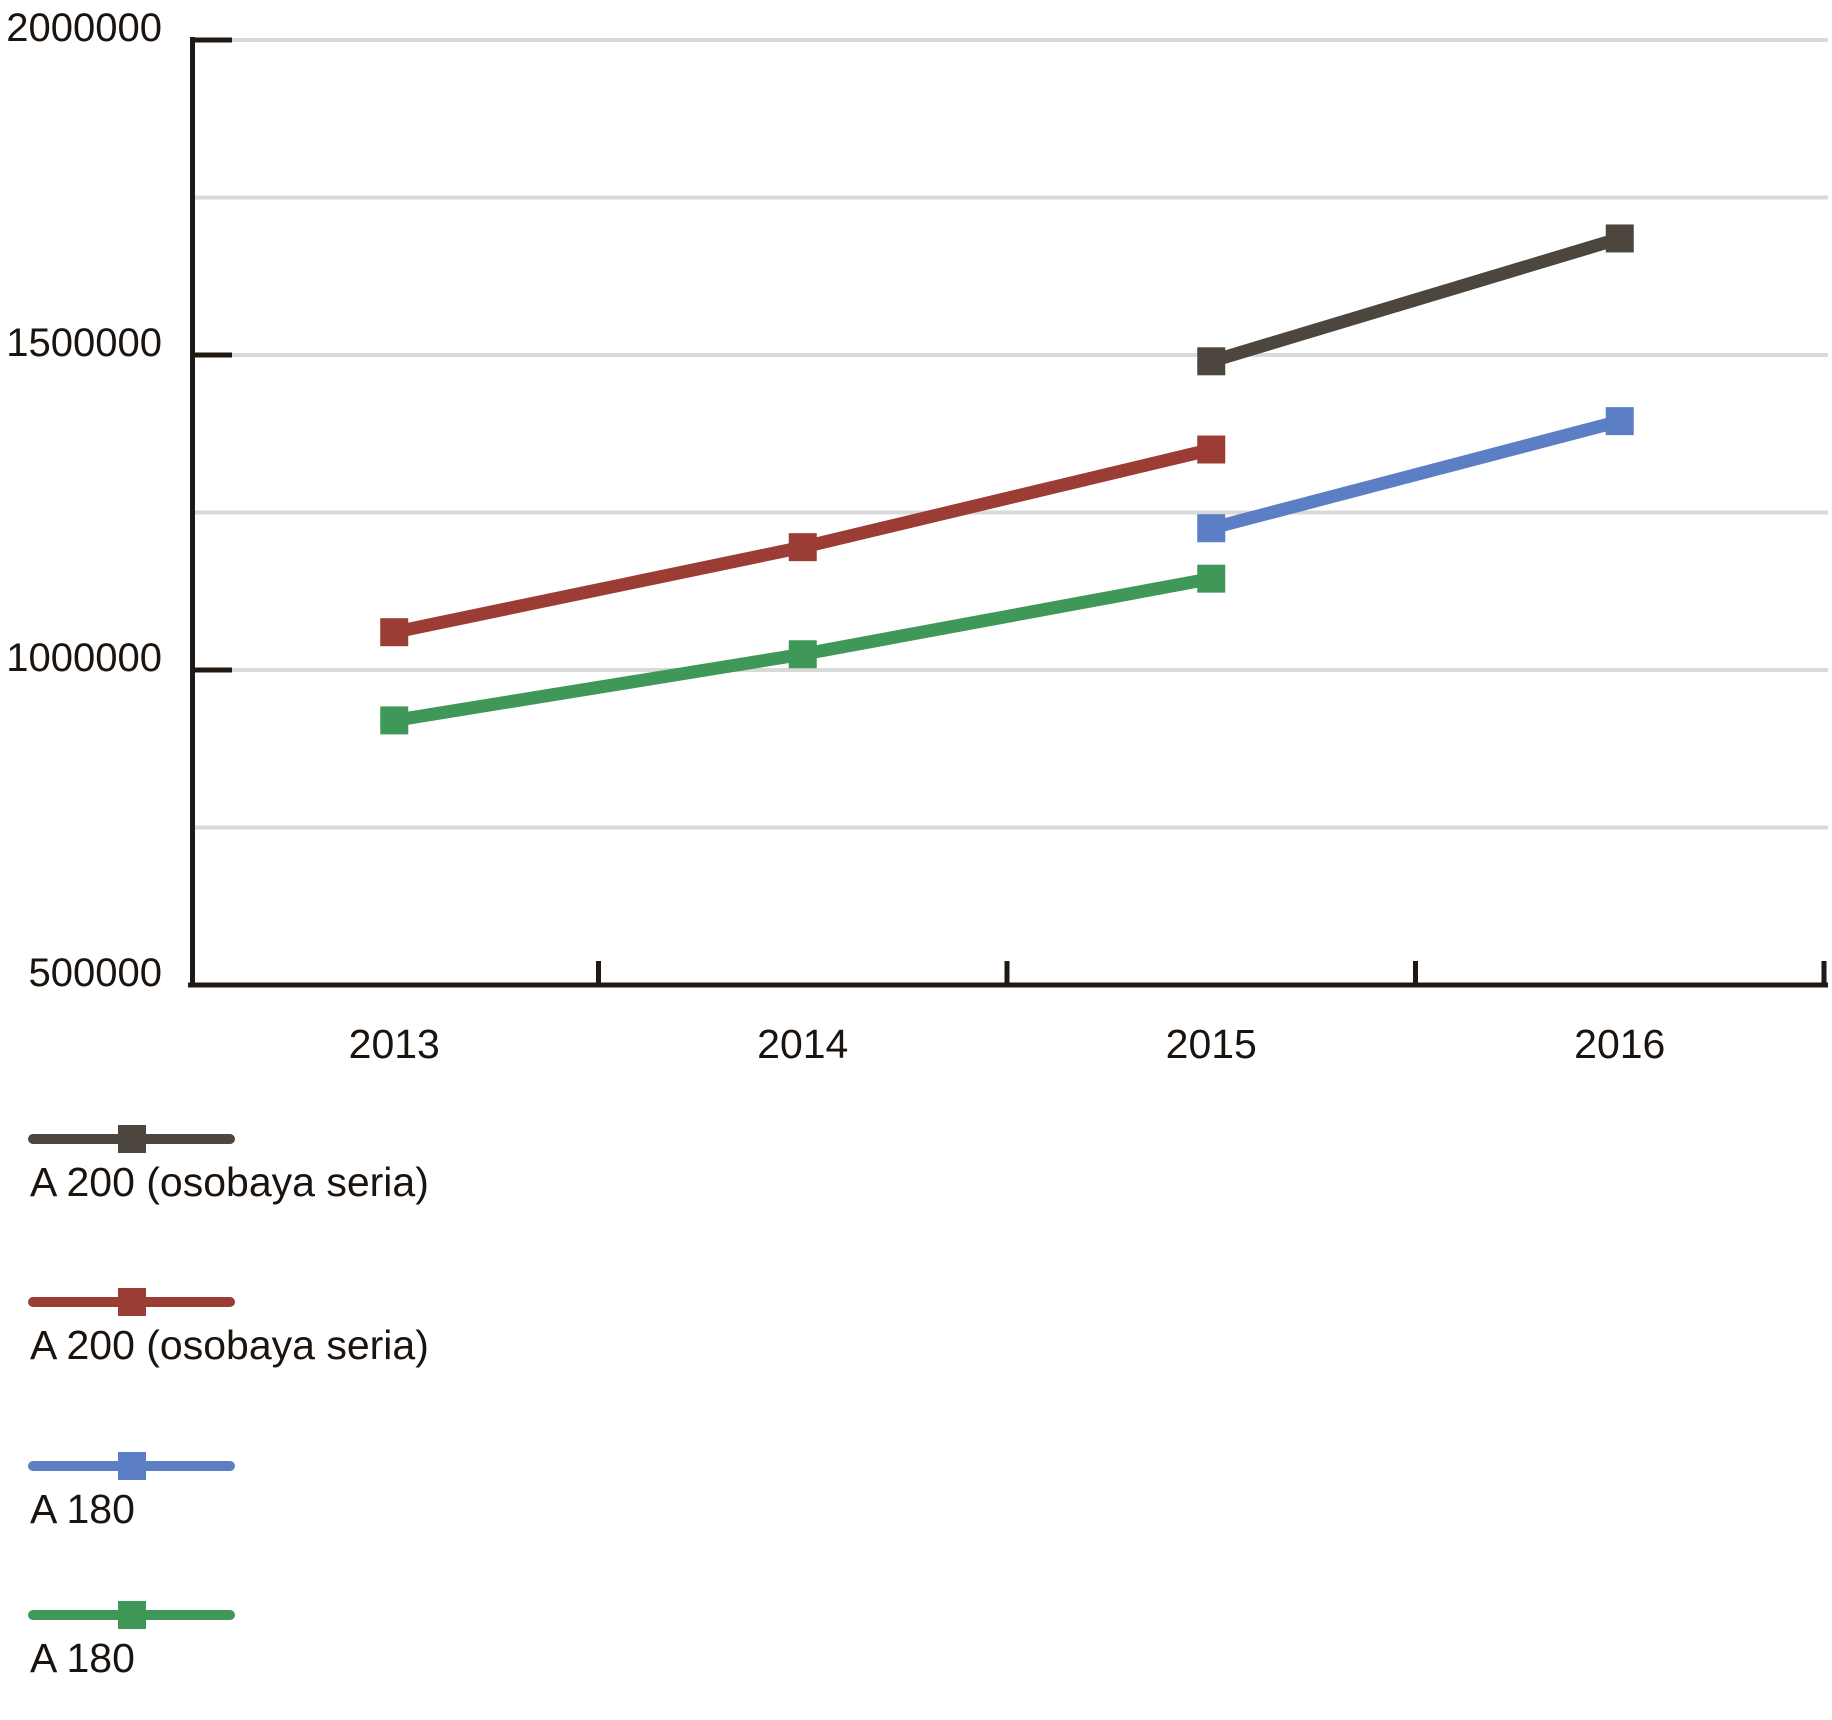 This screenshot has height=1720, width=1832. I want to click on x-tick-label: 2014, so click(802, 1044).